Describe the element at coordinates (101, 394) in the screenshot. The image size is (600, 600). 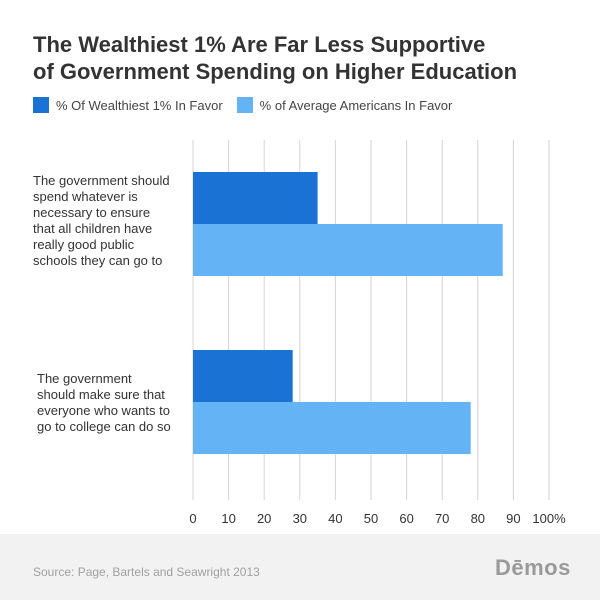
I see `category-label-line: should make sure that` at that location.